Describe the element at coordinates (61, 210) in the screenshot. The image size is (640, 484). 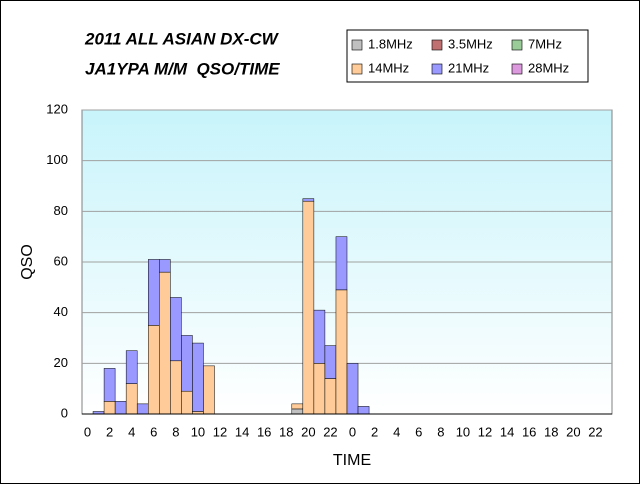
I see `y-tick-label: 80` at that location.